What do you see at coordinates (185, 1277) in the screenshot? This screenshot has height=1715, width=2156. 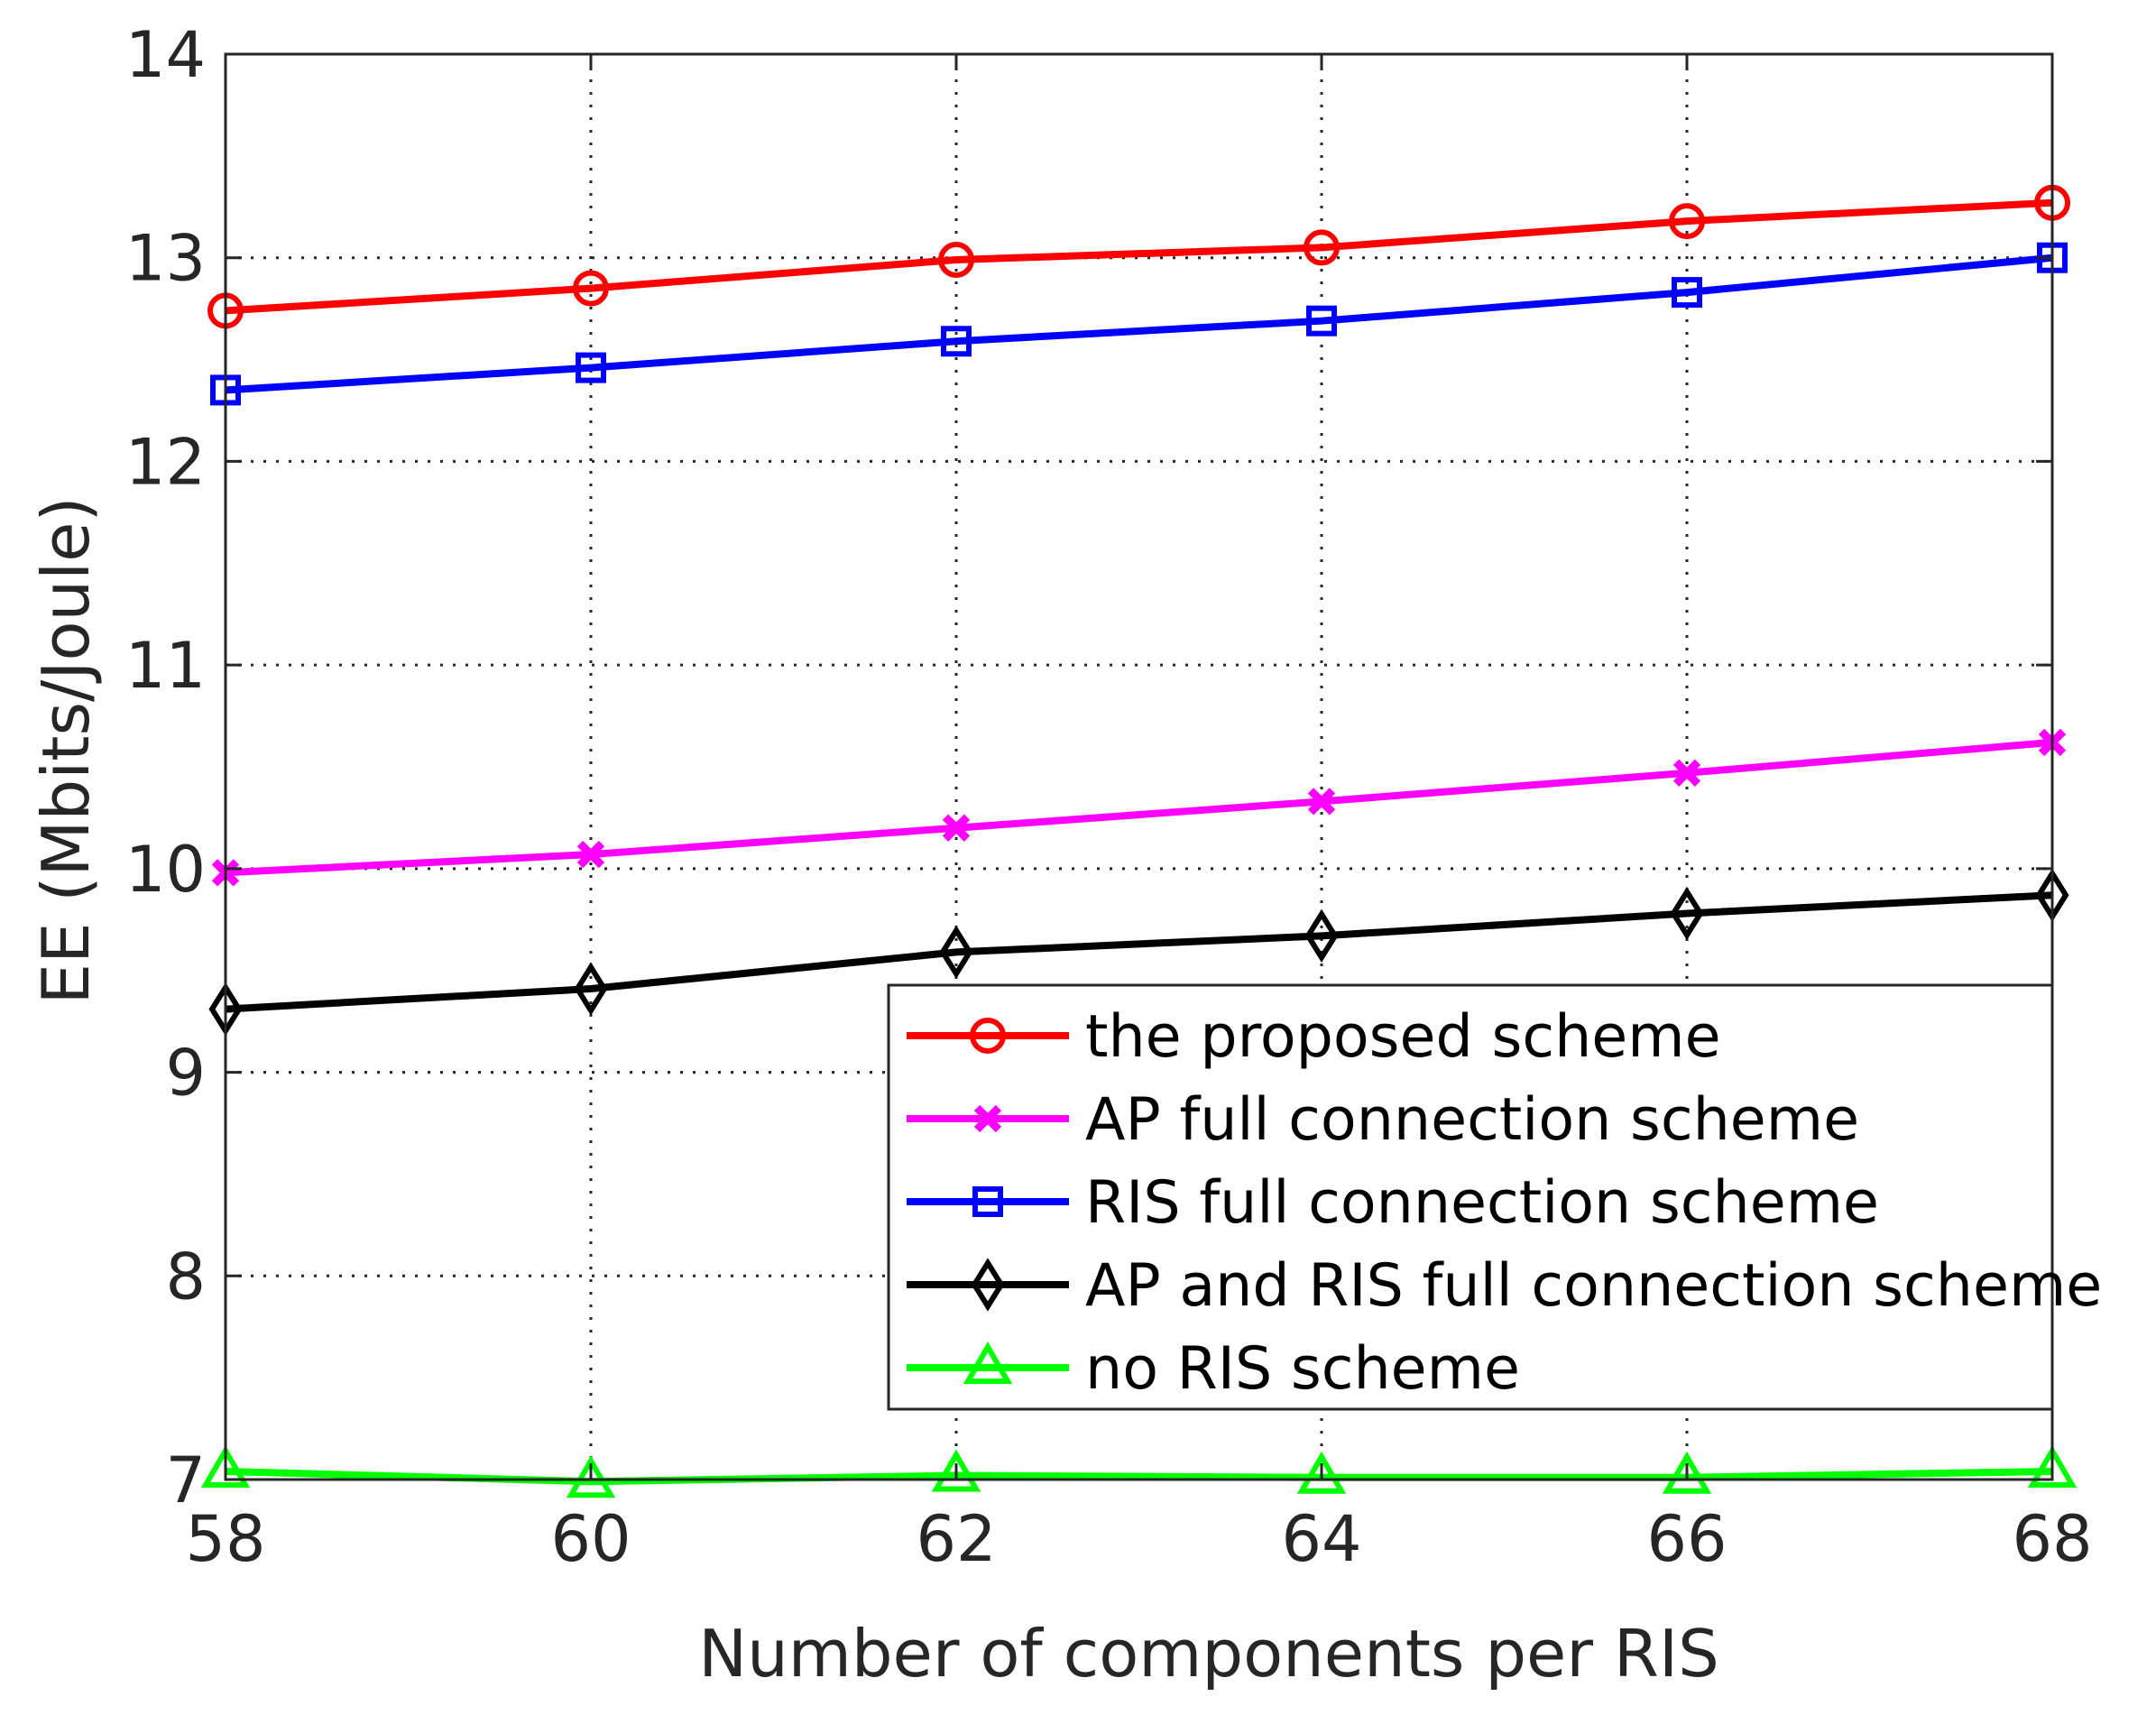 I see `y-tick-label: 8` at bounding box center [185, 1277].